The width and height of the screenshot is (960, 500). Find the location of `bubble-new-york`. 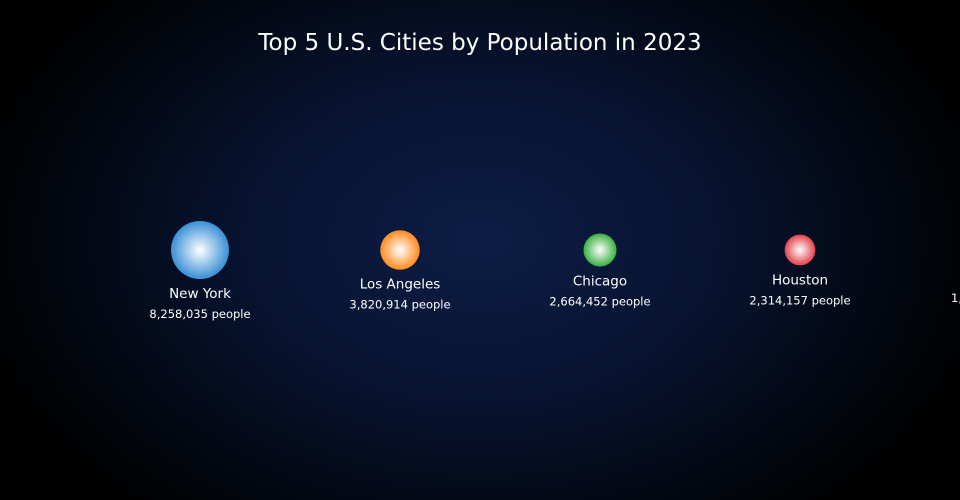

bubble-new-york is located at coordinates (200, 250).